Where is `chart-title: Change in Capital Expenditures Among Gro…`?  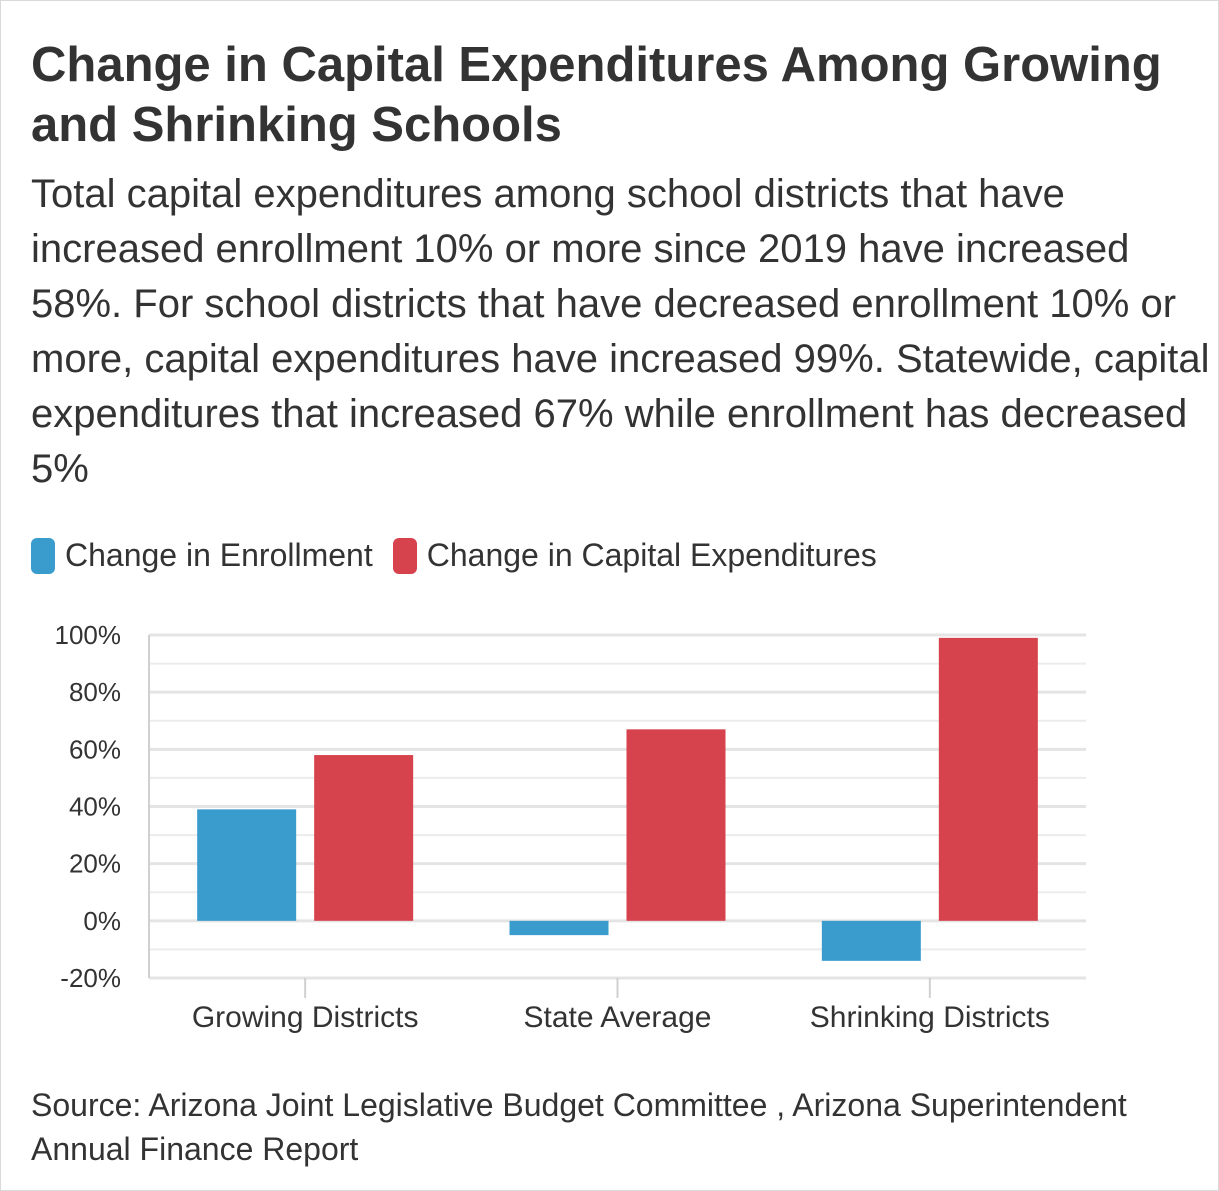 chart-title: Change in Capital Expenditures Among Gro… is located at coordinates (596, 95).